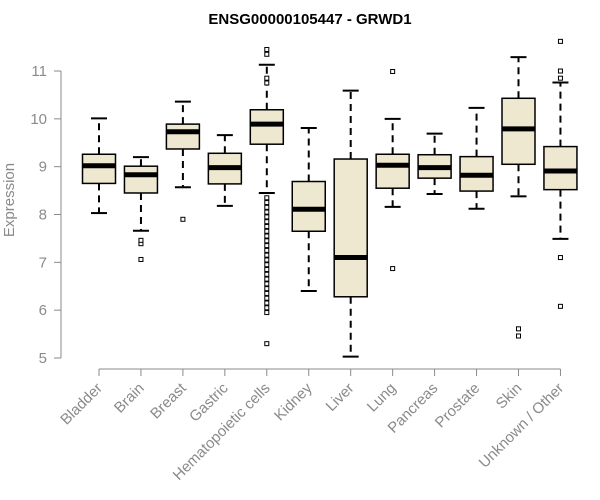 The image size is (600, 500). Describe the element at coordinates (458, 406) in the screenshot. I see `x-tick-label: Prostate` at that location.